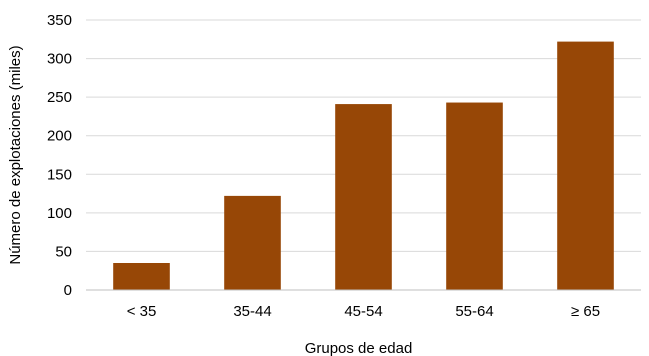 The height and width of the screenshot is (356, 649). What do you see at coordinates (59, 97) in the screenshot?
I see `y-tick-label: 250` at bounding box center [59, 97].